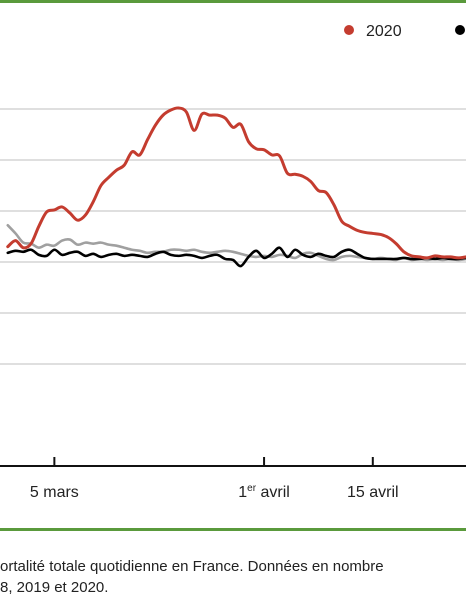 The height and width of the screenshot is (600, 466). What do you see at coordinates (349, 30) in the screenshot?
I see `legend-marker-2020` at bounding box center [349, 30].